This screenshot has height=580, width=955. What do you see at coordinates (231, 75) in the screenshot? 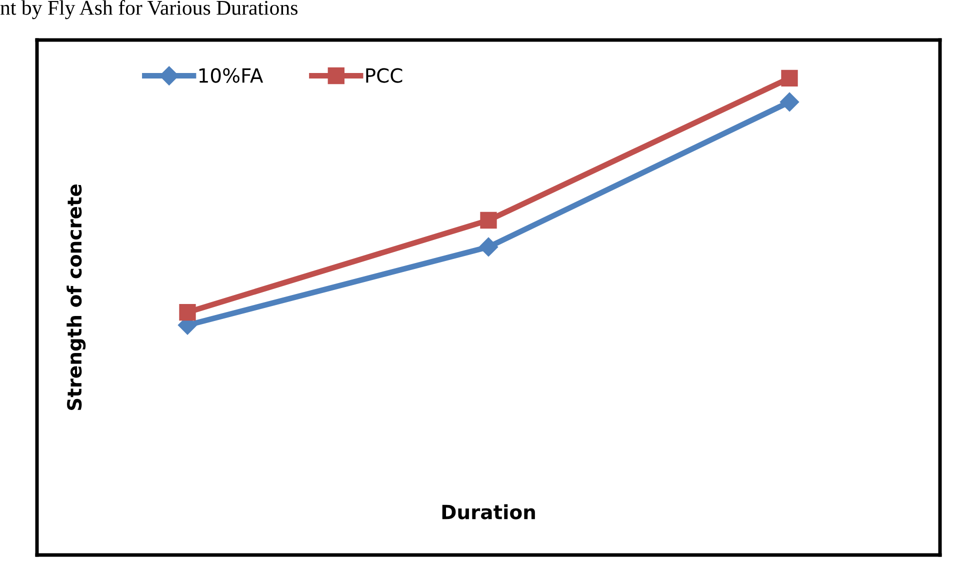
I see `legend-label: 10%FA` at bounding box center [231, 75].